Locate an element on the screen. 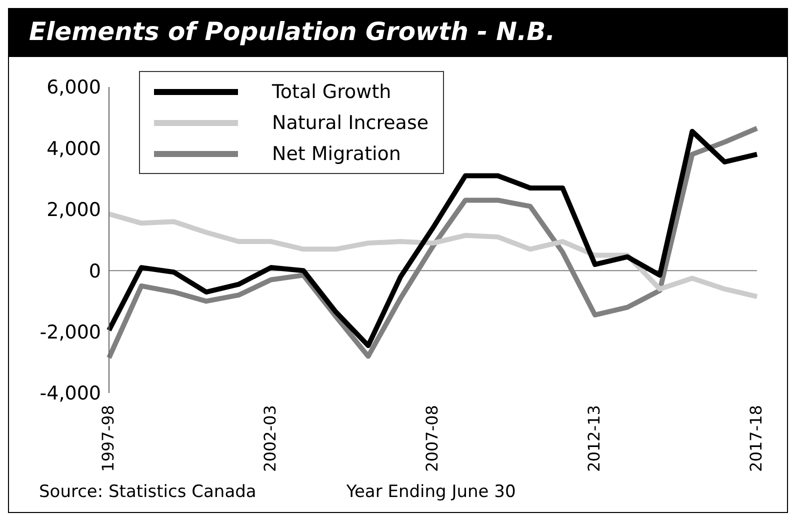  x-axis-title: Year Ending June 30 is located at coordinates (431, 492).